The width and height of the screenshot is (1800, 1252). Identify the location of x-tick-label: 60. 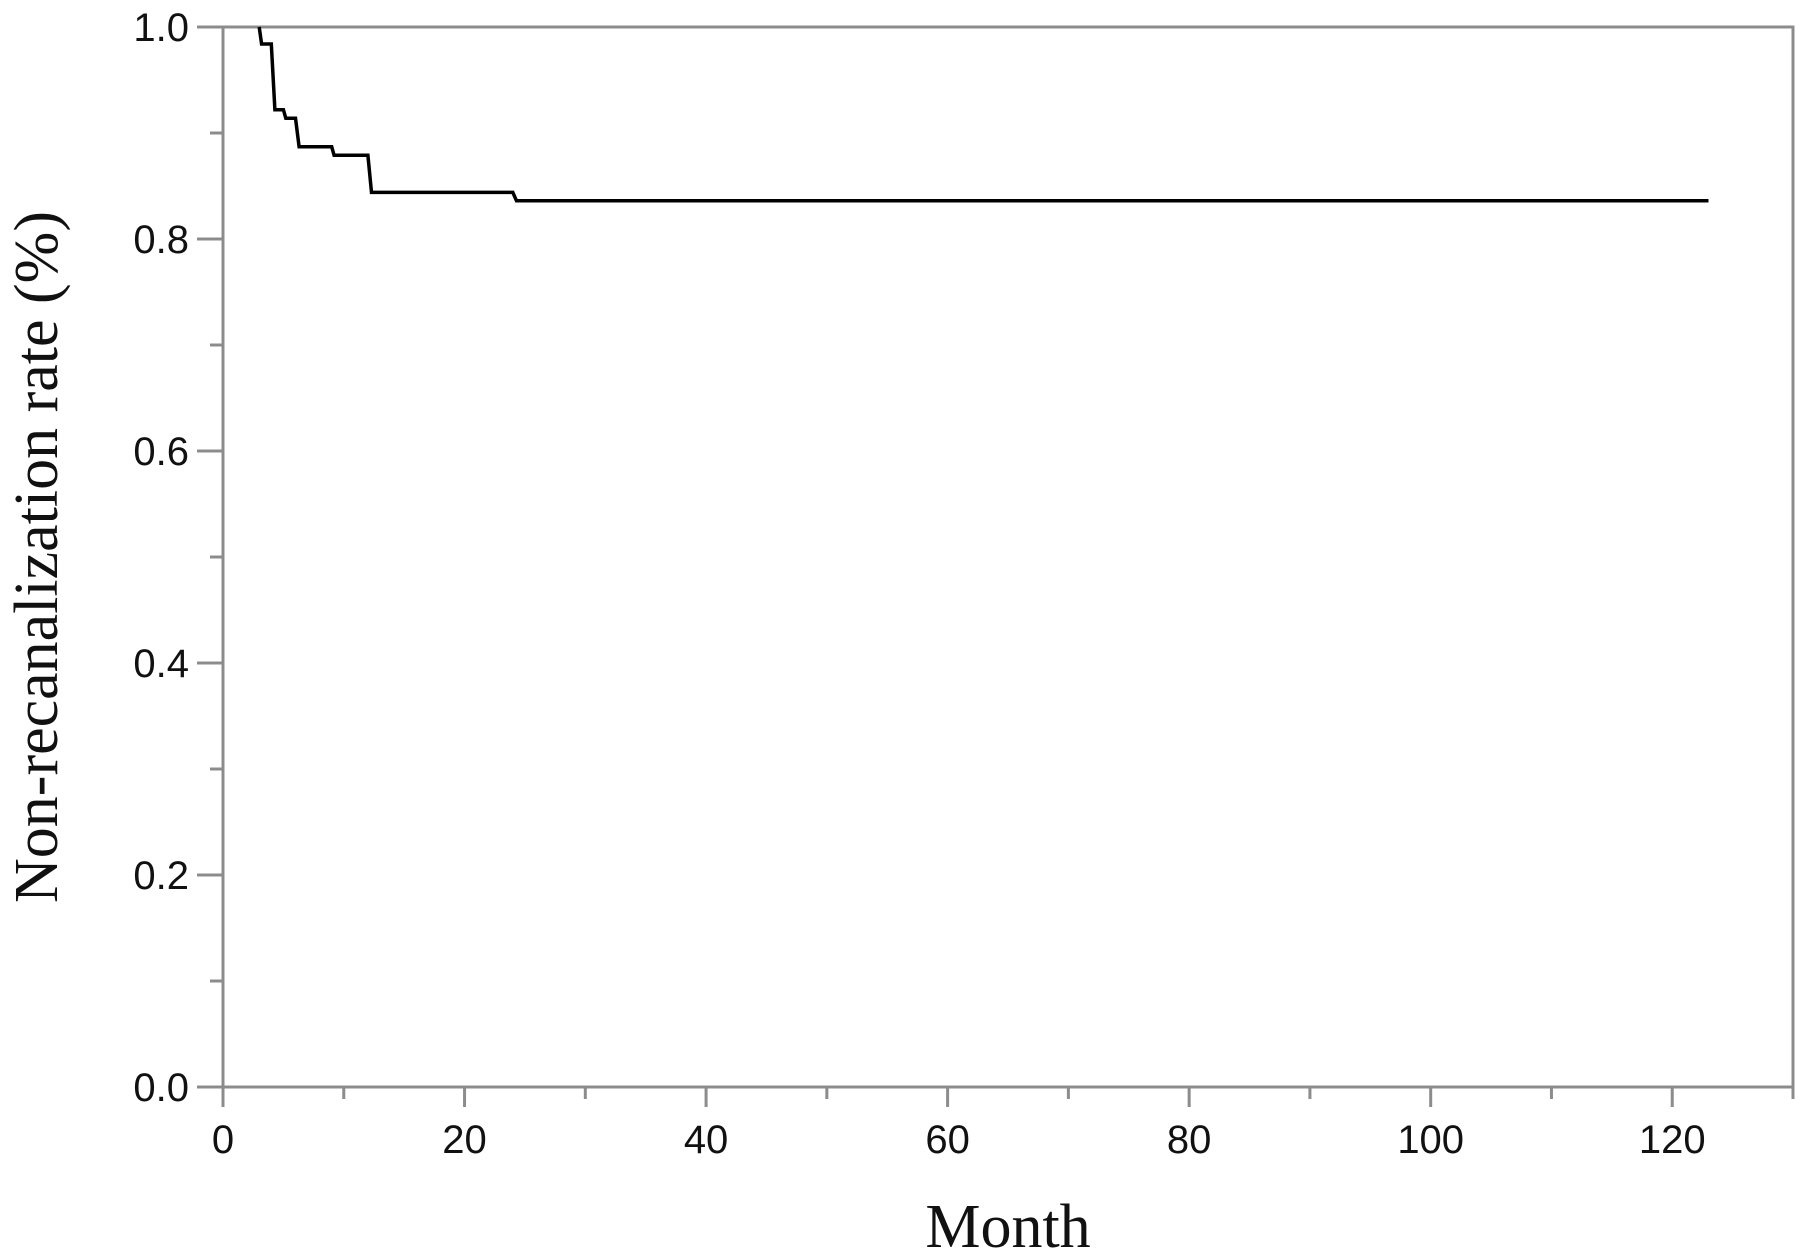
(947, 1140).